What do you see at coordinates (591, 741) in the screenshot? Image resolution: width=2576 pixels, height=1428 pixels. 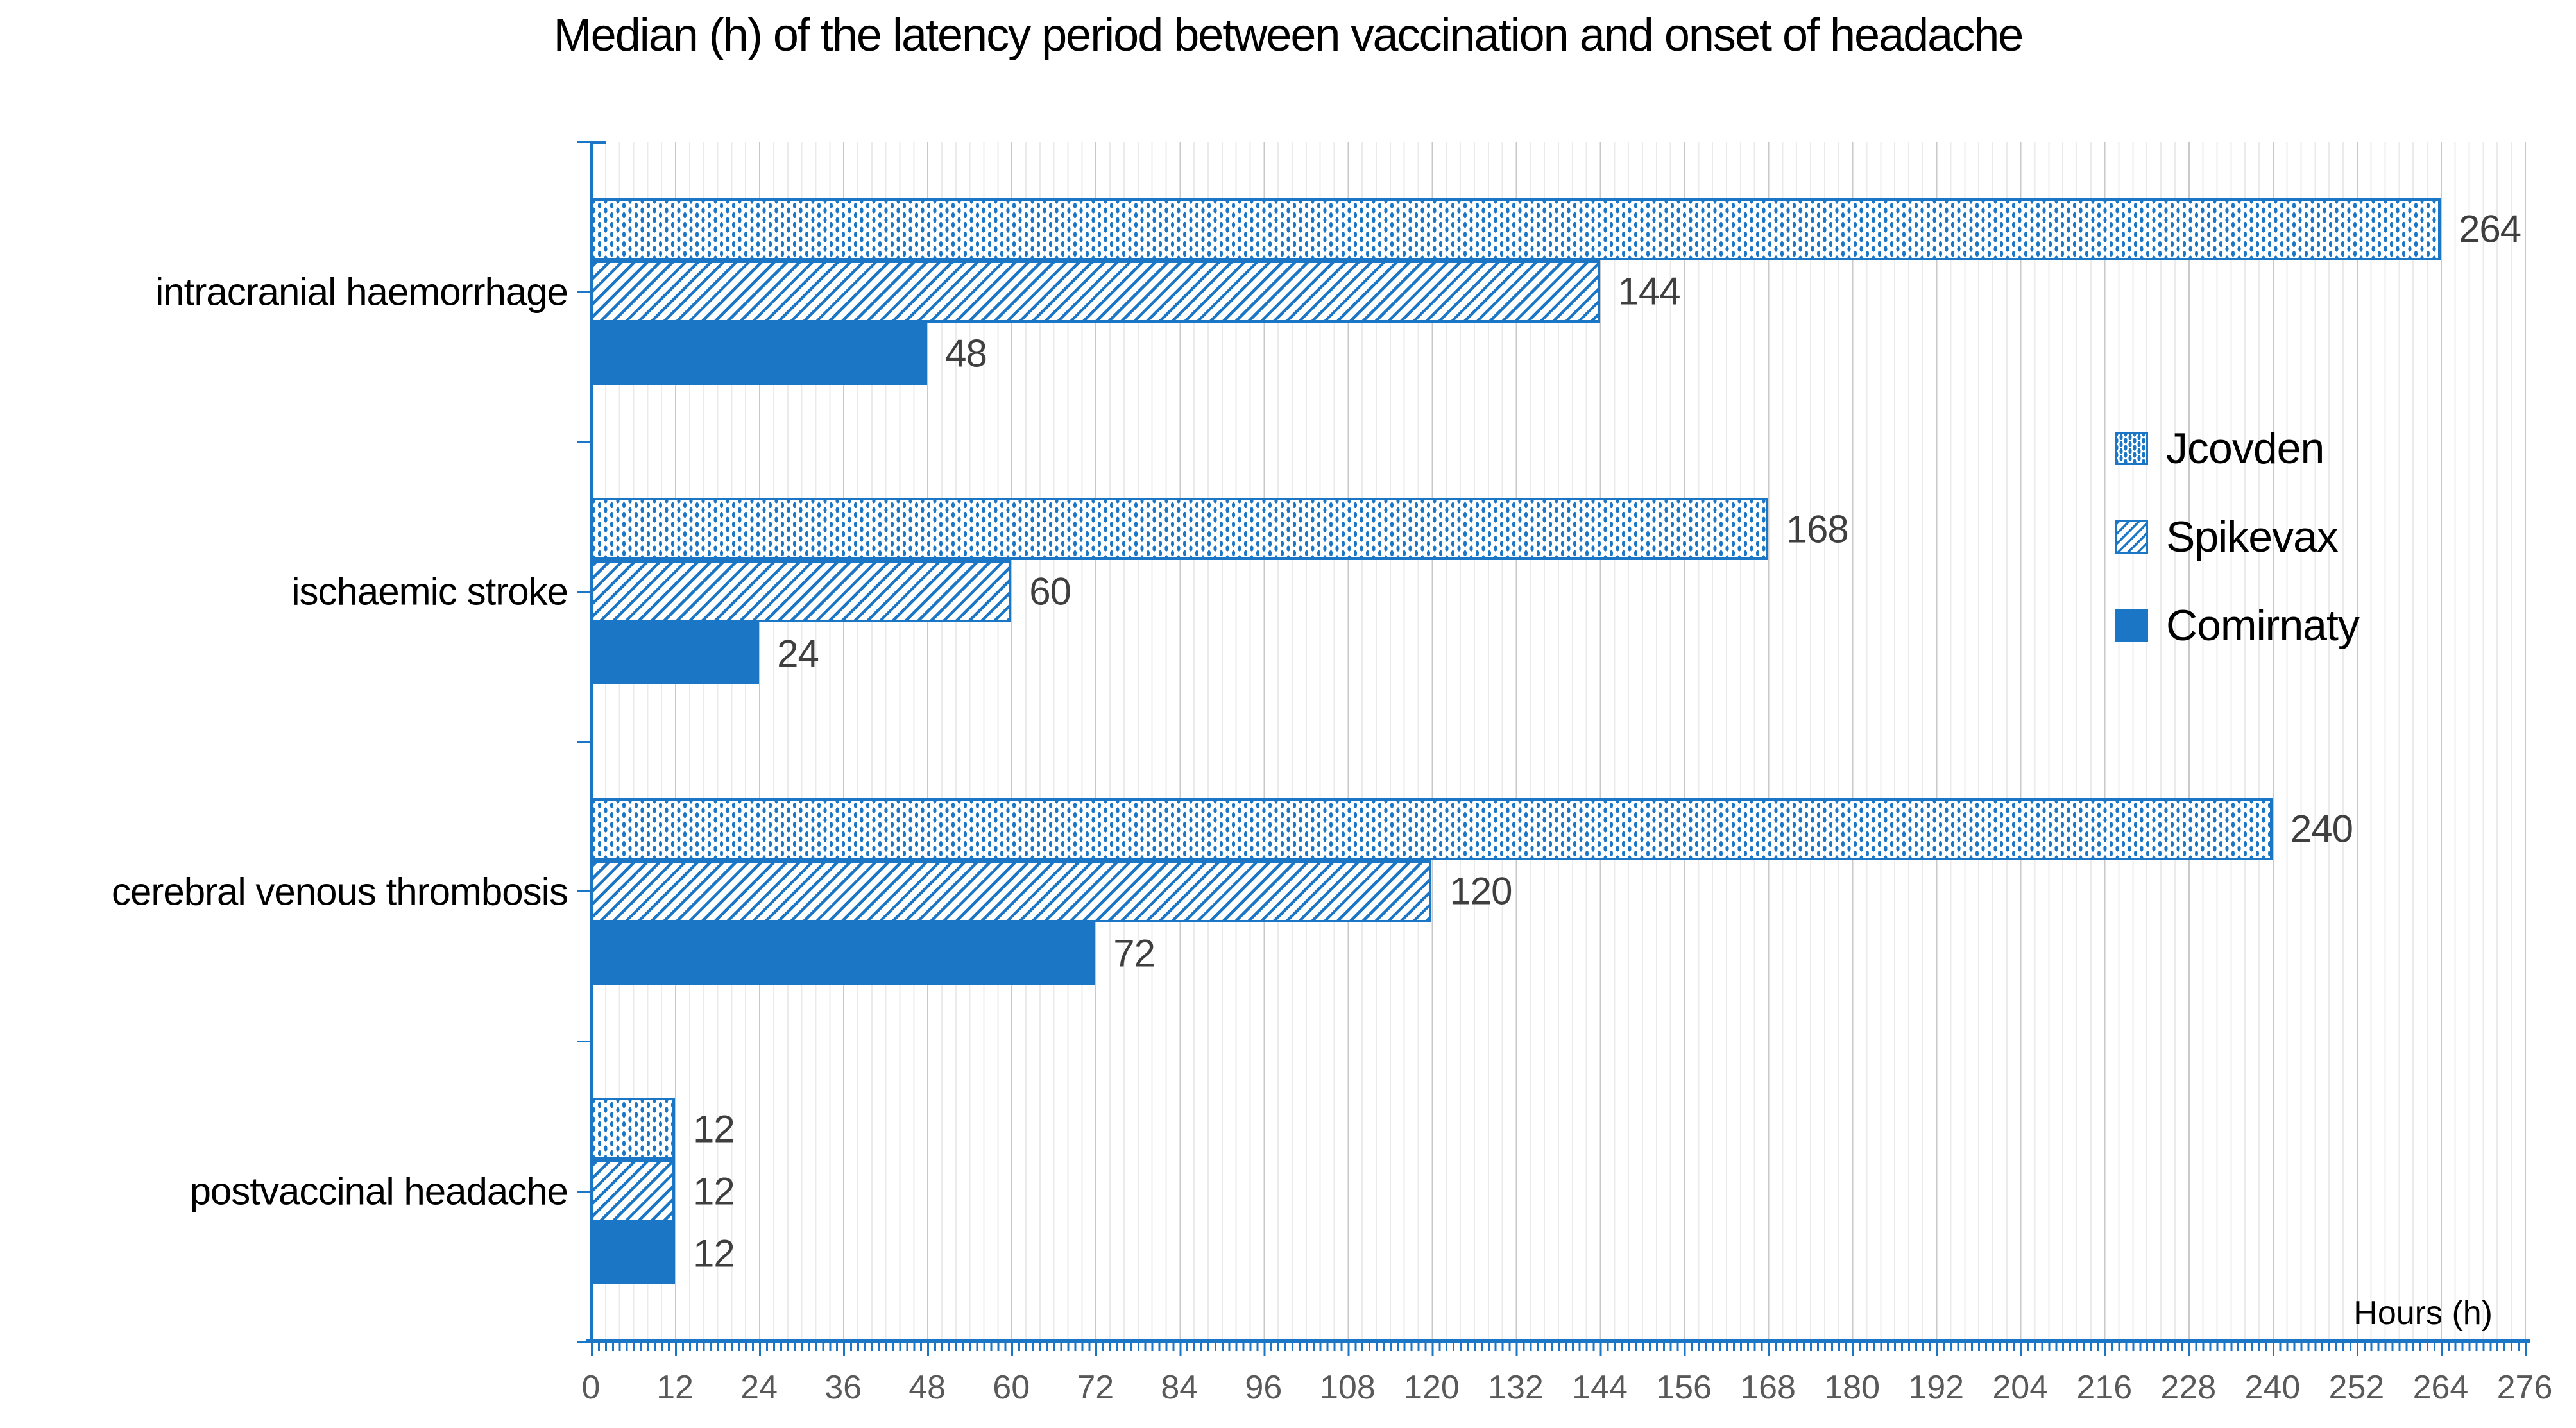 I see `y-axis-line` at bounding box center [591, 741].